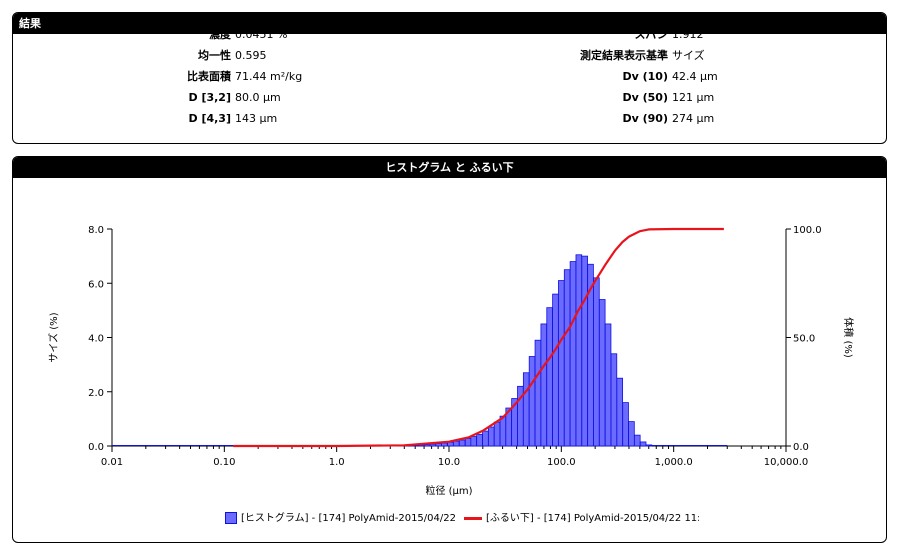 The height and width of the screenshot is (554, 900). I want to click on result-label: D [3,2], so click(209, 97).